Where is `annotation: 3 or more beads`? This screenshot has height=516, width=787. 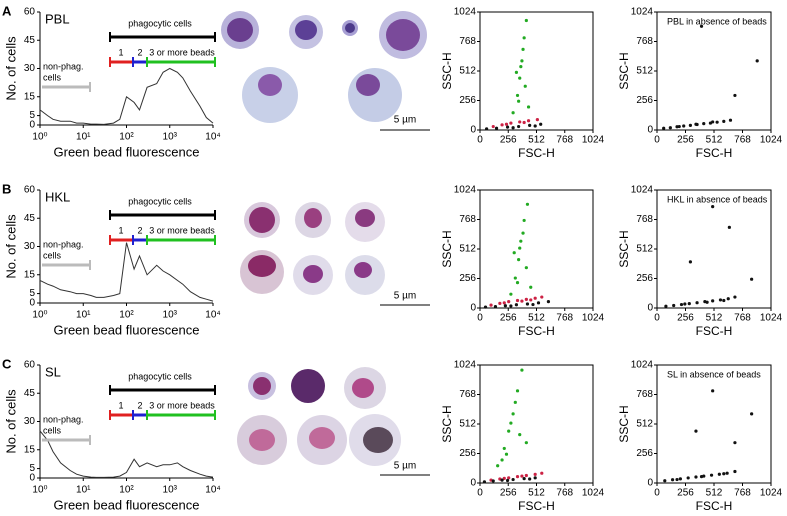 annotation: 3 or more beads is located at coordinates (182, 405).